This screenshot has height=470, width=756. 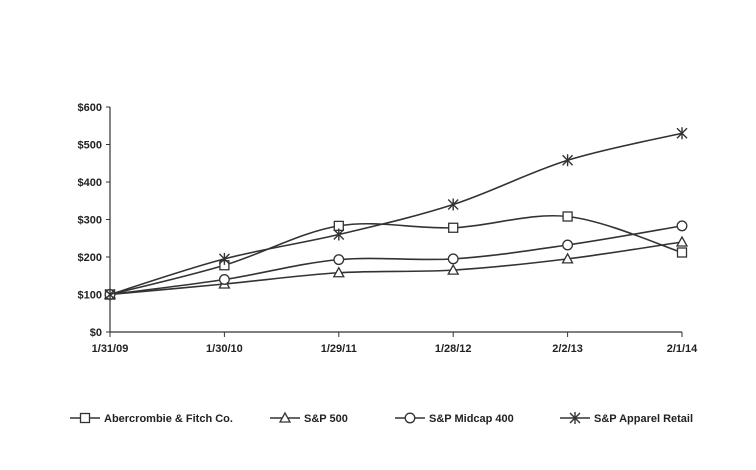 I want to click on y-tick-label: $100, so click(x=90, y=296).